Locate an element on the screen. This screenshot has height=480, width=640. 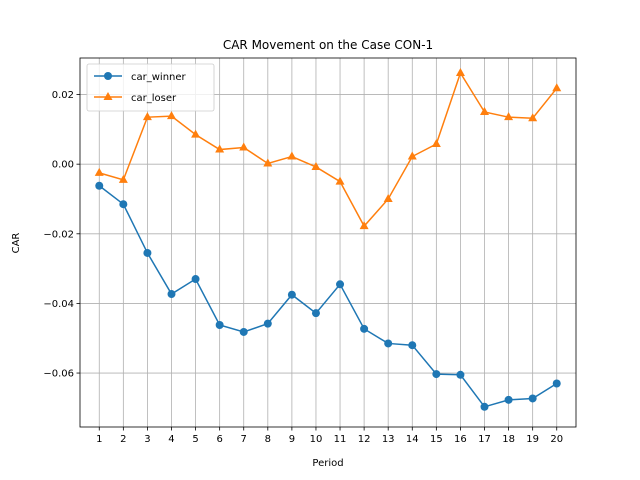
y-axis-label: CAR is located at coordinates (16, 243).